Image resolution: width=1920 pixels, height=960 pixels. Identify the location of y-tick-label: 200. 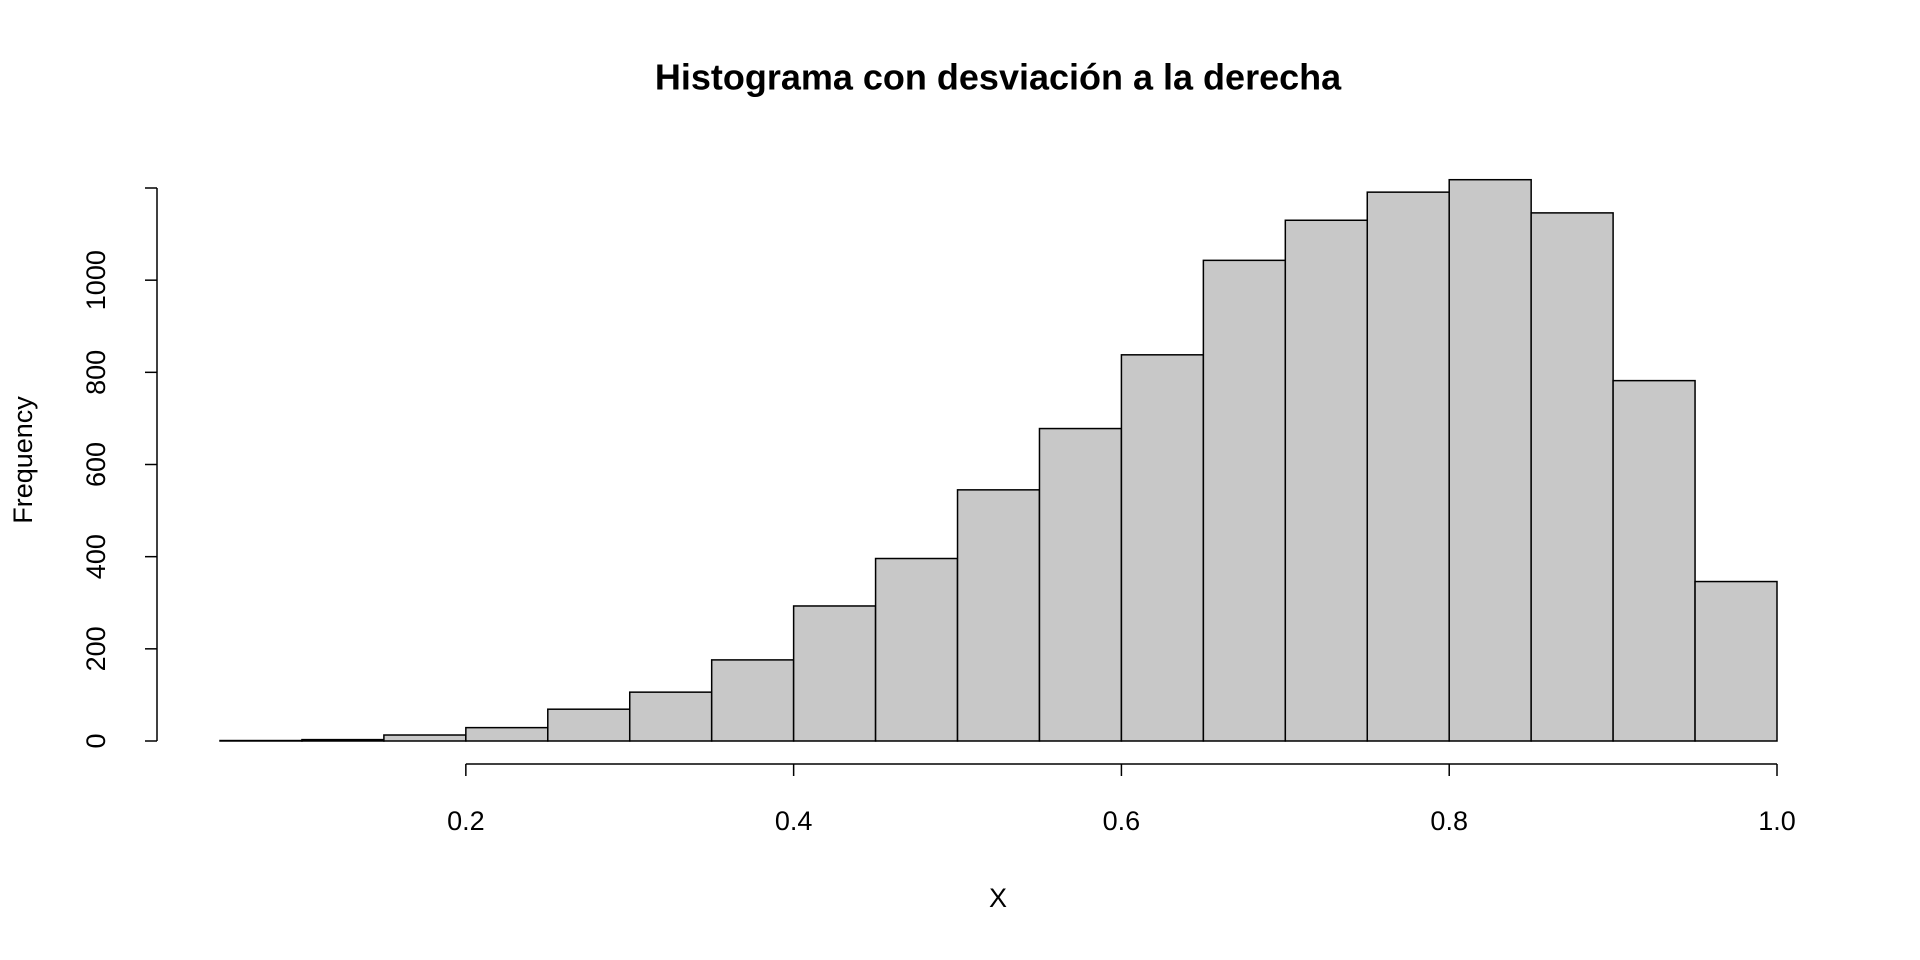
(96, 648).